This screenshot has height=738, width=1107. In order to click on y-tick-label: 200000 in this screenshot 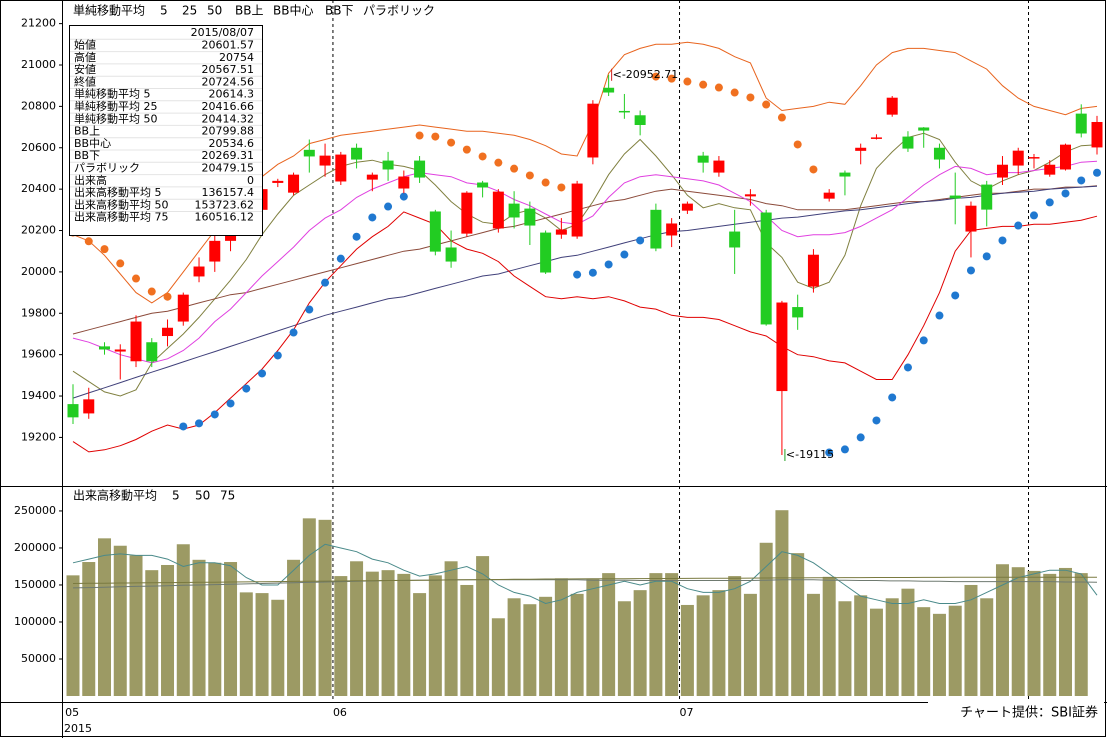, I will do `click(35, 547)`.